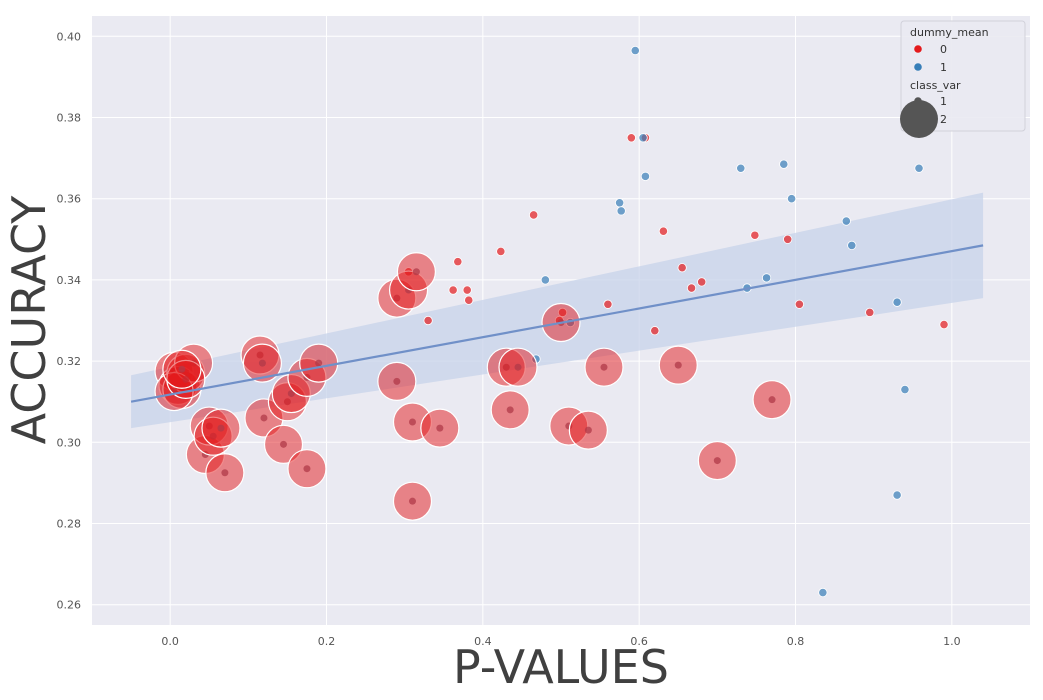 Image resolution: width=1043 pixels, height=700 pixels. What do you see at coordinates (69, 280) in the screenshot?
I see `y-tick-label: 0.34` at bounding box center [69, 280].